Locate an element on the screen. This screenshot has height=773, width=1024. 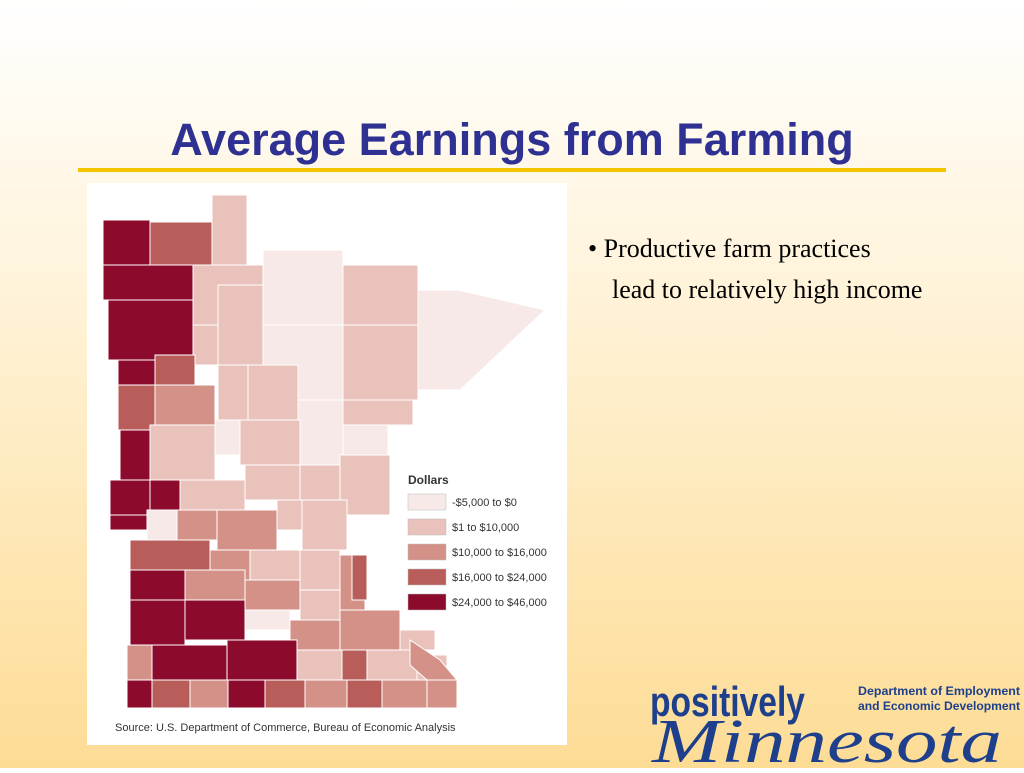
legend-label: $1 to $10,000 is located at coordinates (485, 528).